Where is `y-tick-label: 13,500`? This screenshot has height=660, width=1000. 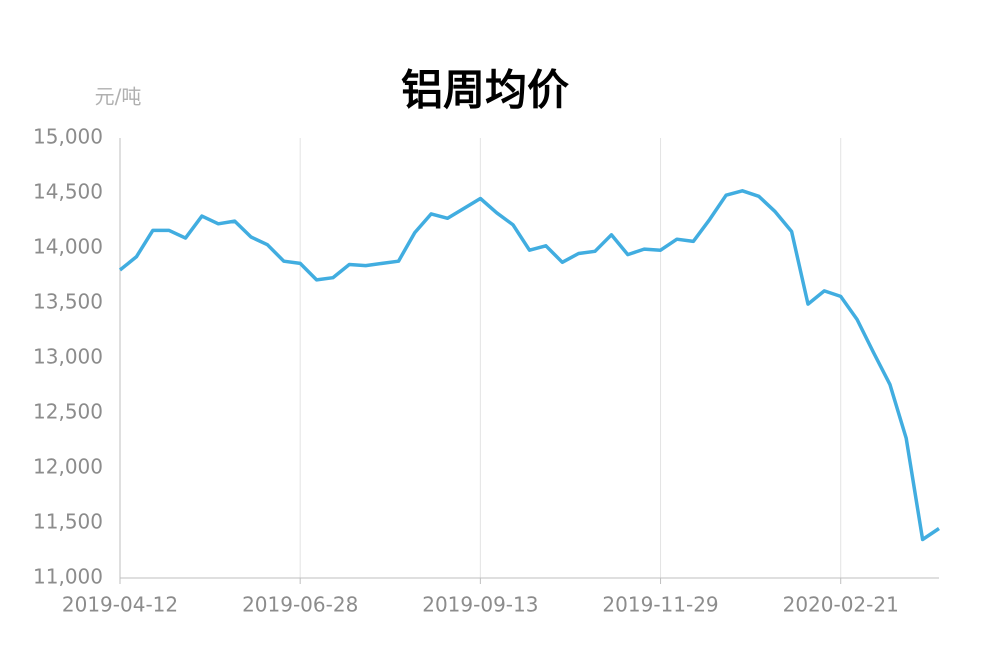 y-tick-label: 13,500 is located at coordinates (68, 302).